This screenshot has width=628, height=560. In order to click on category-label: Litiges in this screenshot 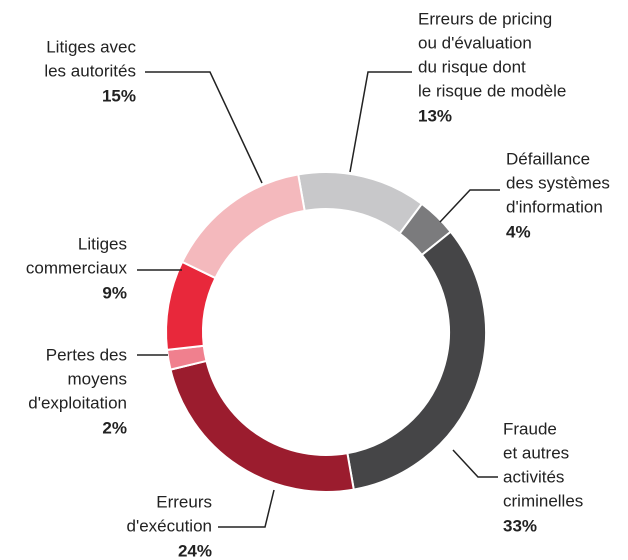, I will do `click(102, 243)`.